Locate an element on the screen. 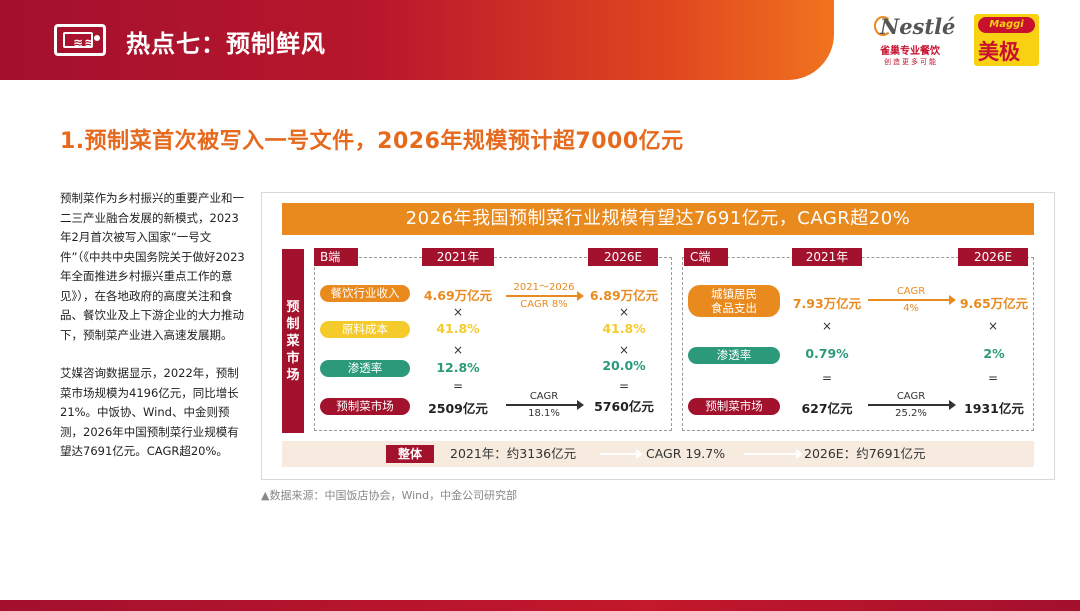 The width and height of the screenshot is (1080, 611). panel-title: 2026年我国预制菜行业规模有望达7691亿元，CAGR超20% is located at coordinates (658, 219).